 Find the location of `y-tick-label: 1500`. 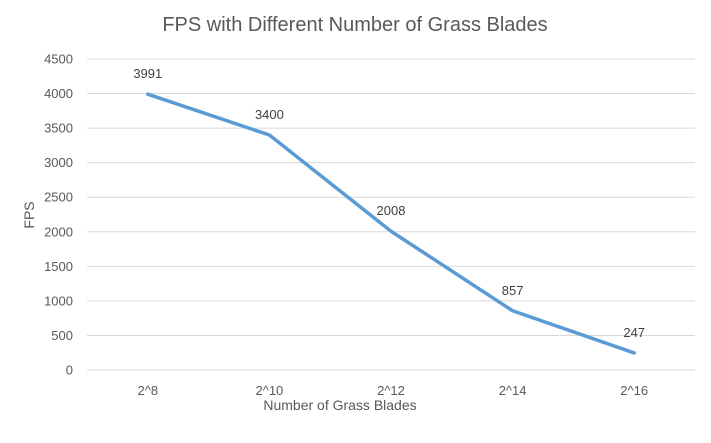

y-tick-label: 1500 is located at coordinates (58, 266).